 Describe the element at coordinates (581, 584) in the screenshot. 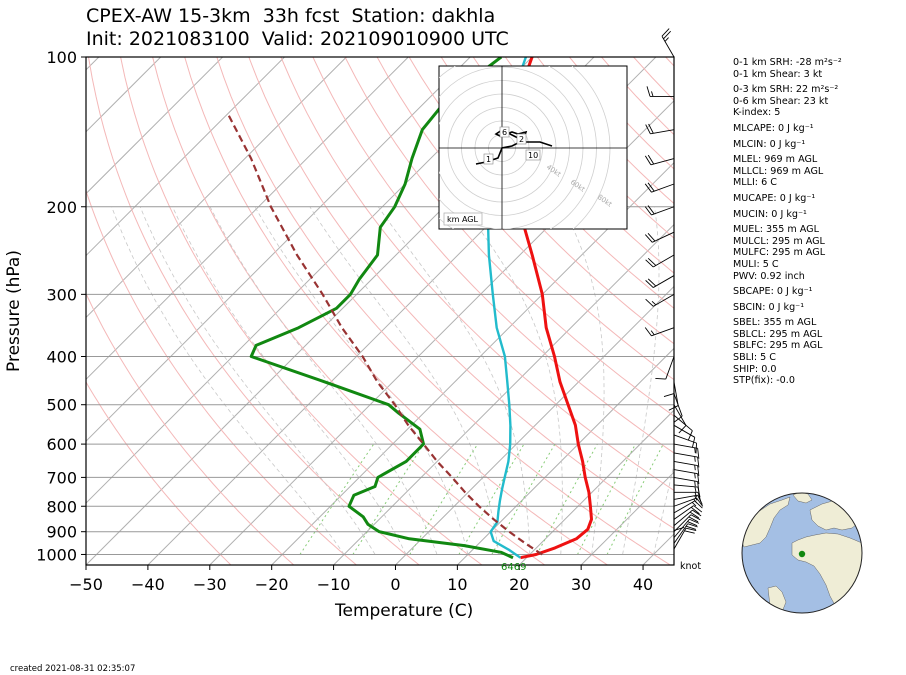

I see `x-tick-label: 30` at that location.